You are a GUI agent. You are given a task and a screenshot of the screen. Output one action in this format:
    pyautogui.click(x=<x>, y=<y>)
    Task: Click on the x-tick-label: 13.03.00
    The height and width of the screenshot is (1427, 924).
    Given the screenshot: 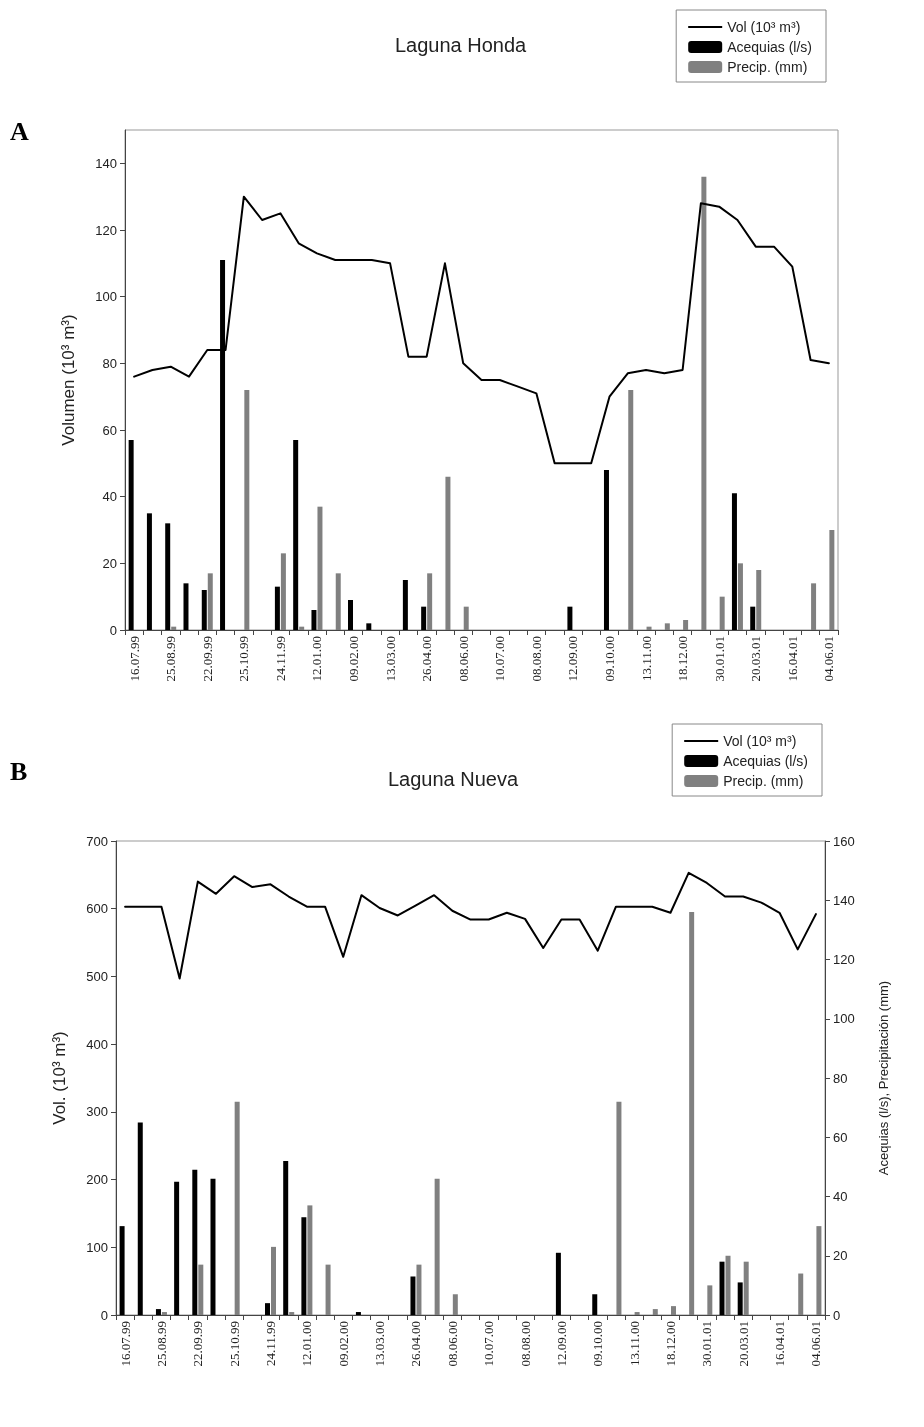 What is the action you would take?
    pyautogui.click(x=380, y=1344)
    